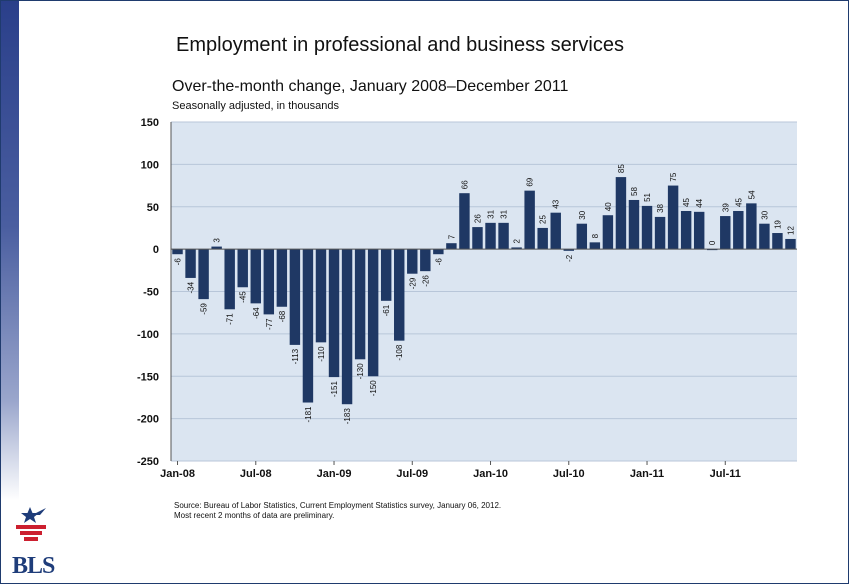 This screenshot has width=849, height=584. What do you see at coordinates (151, 293) in the screenshot?
I see `y-tick-label: -50` at bounding box center [151, 293].